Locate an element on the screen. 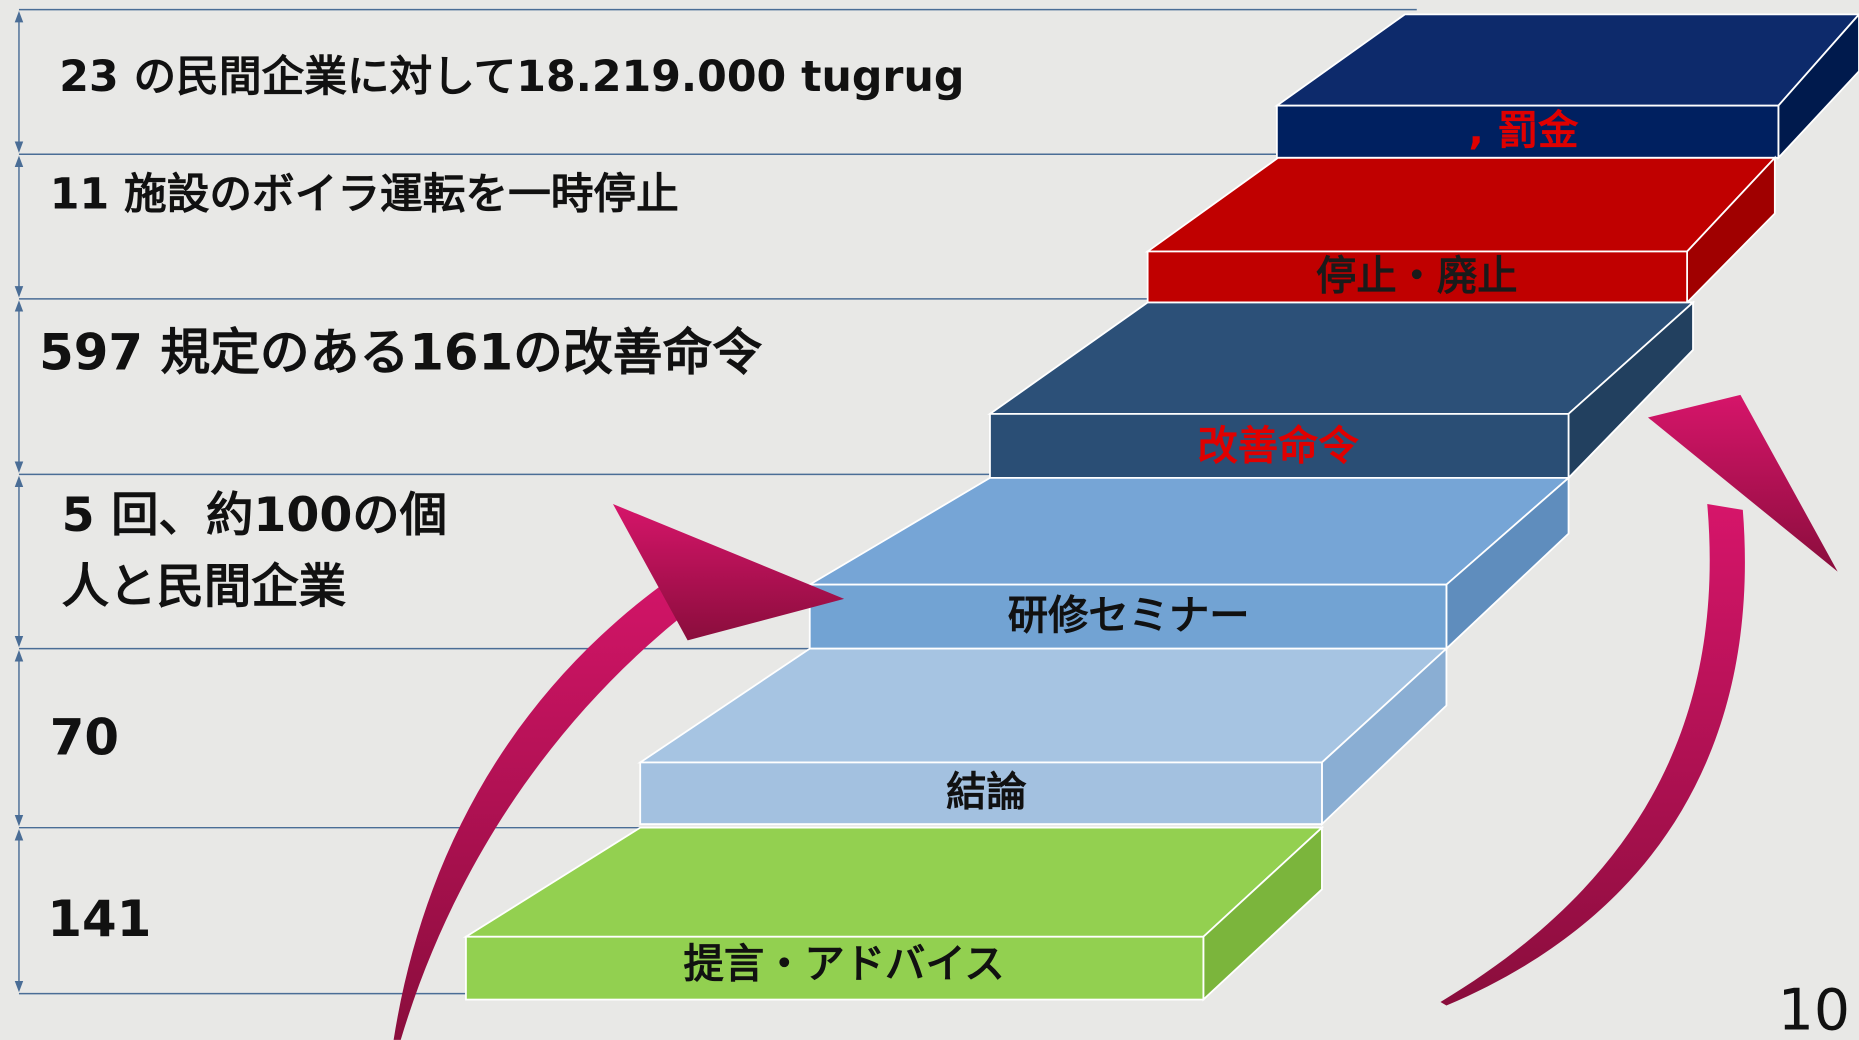 This screenshot has height=1040, width=1859. arrow-body is located at coordinates (1592, 754).